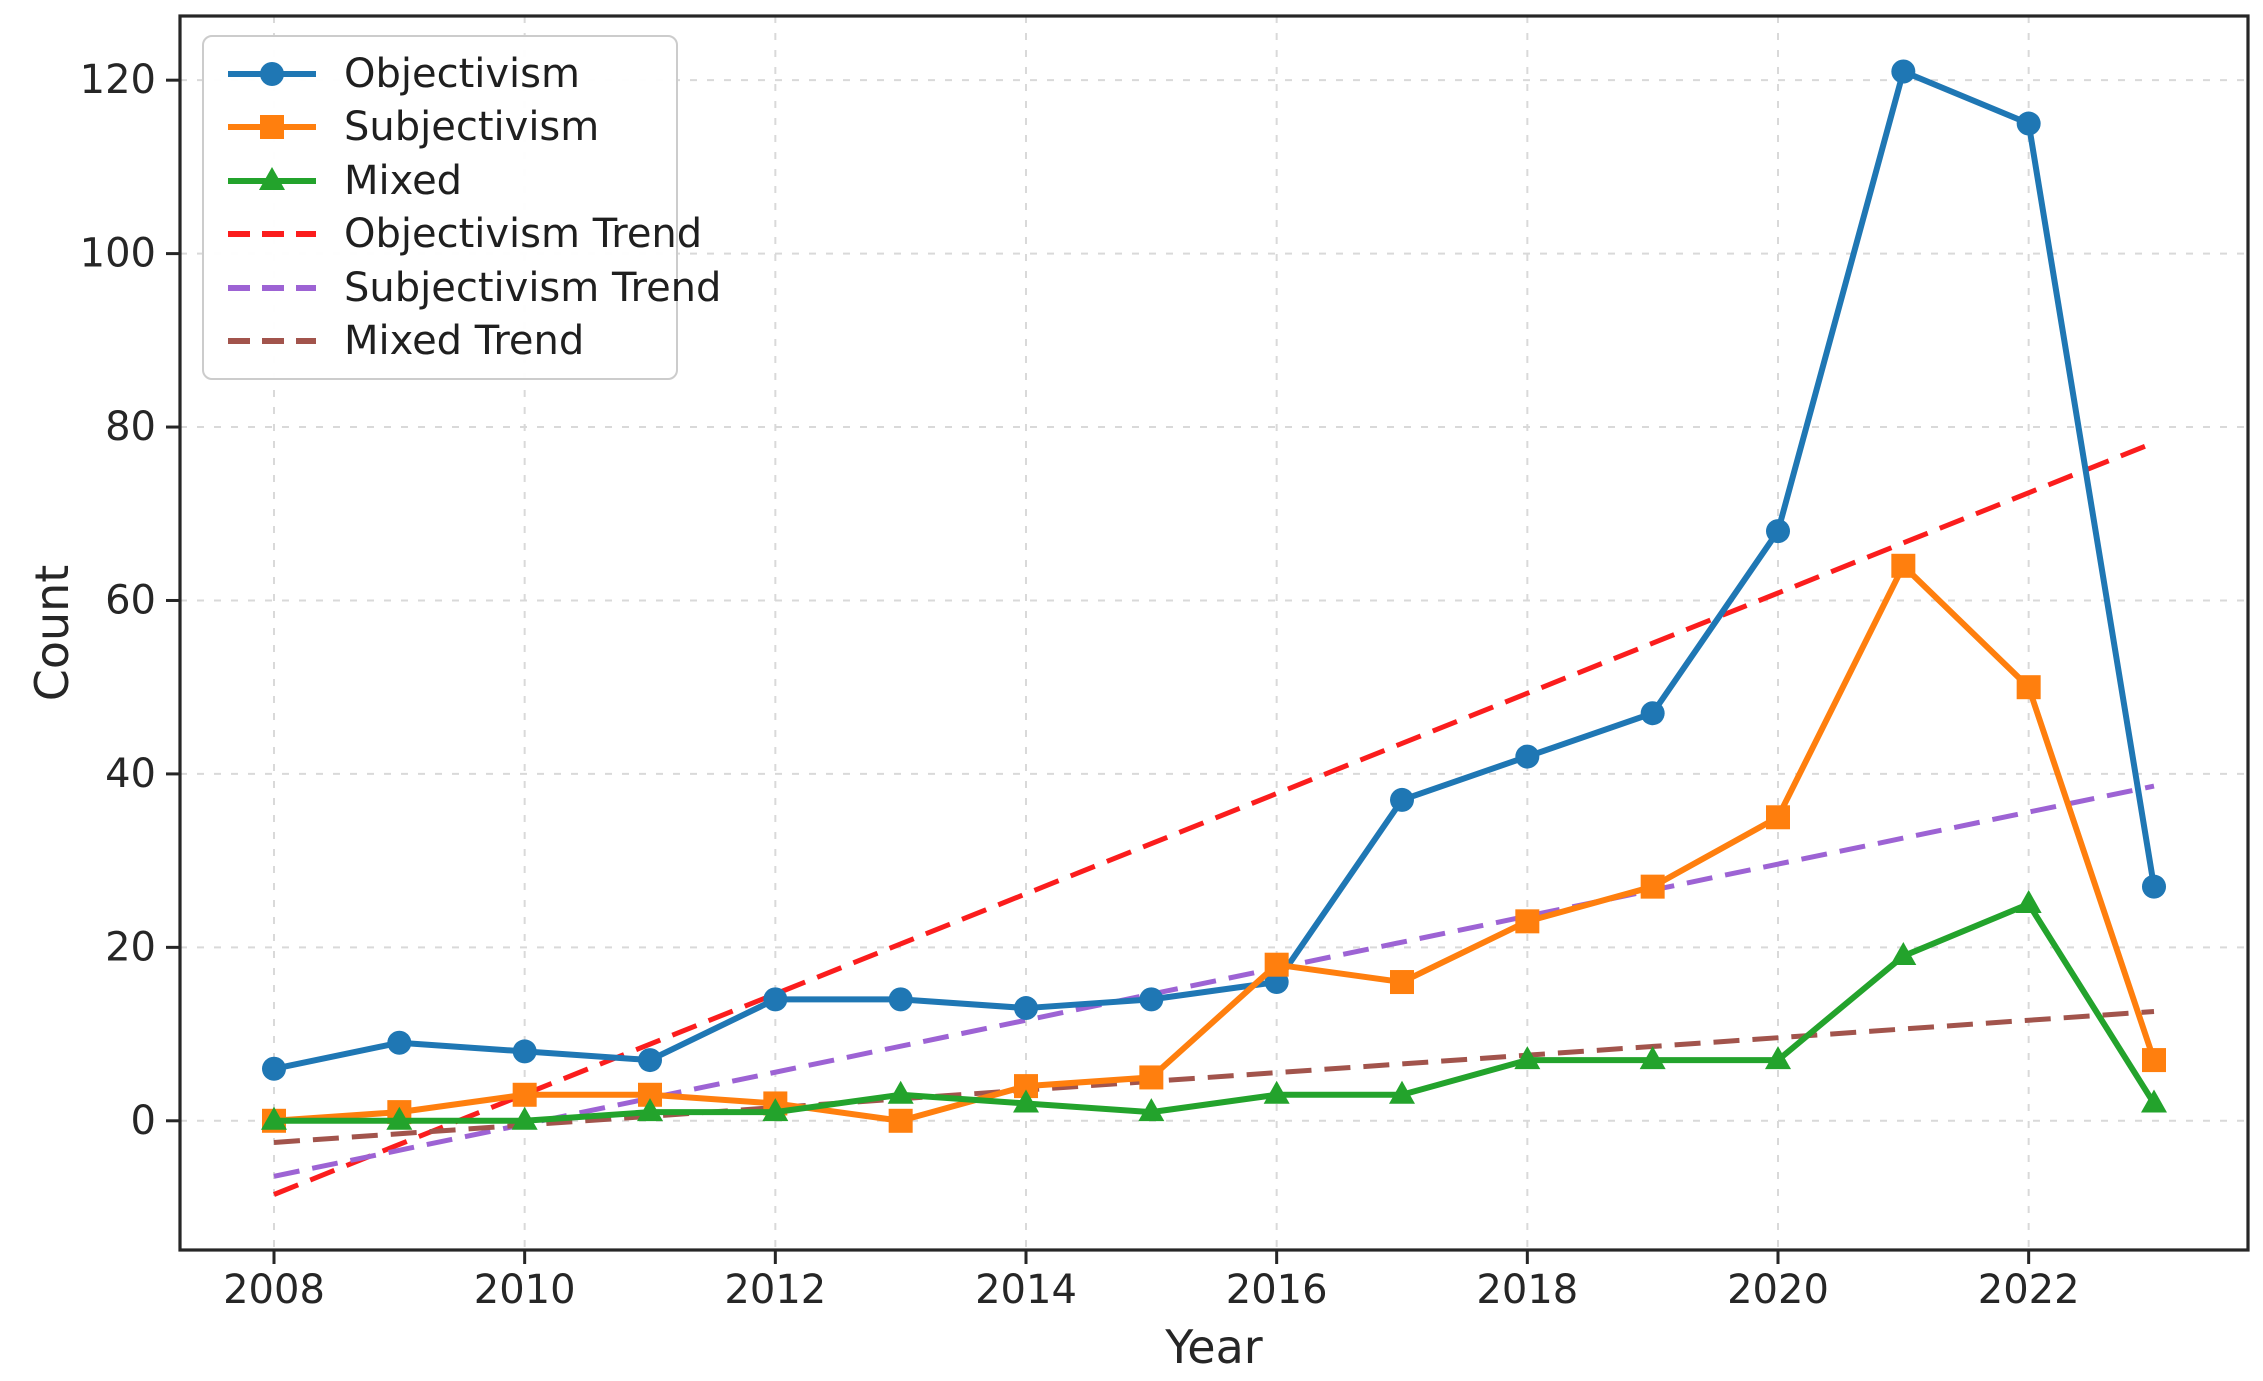 The width and height of the screenshot is (2263, 1381). Describe the element at coordinates (272, 288) in the screenshot. I see `legend-swatch-subjectivism-trend` at that location.